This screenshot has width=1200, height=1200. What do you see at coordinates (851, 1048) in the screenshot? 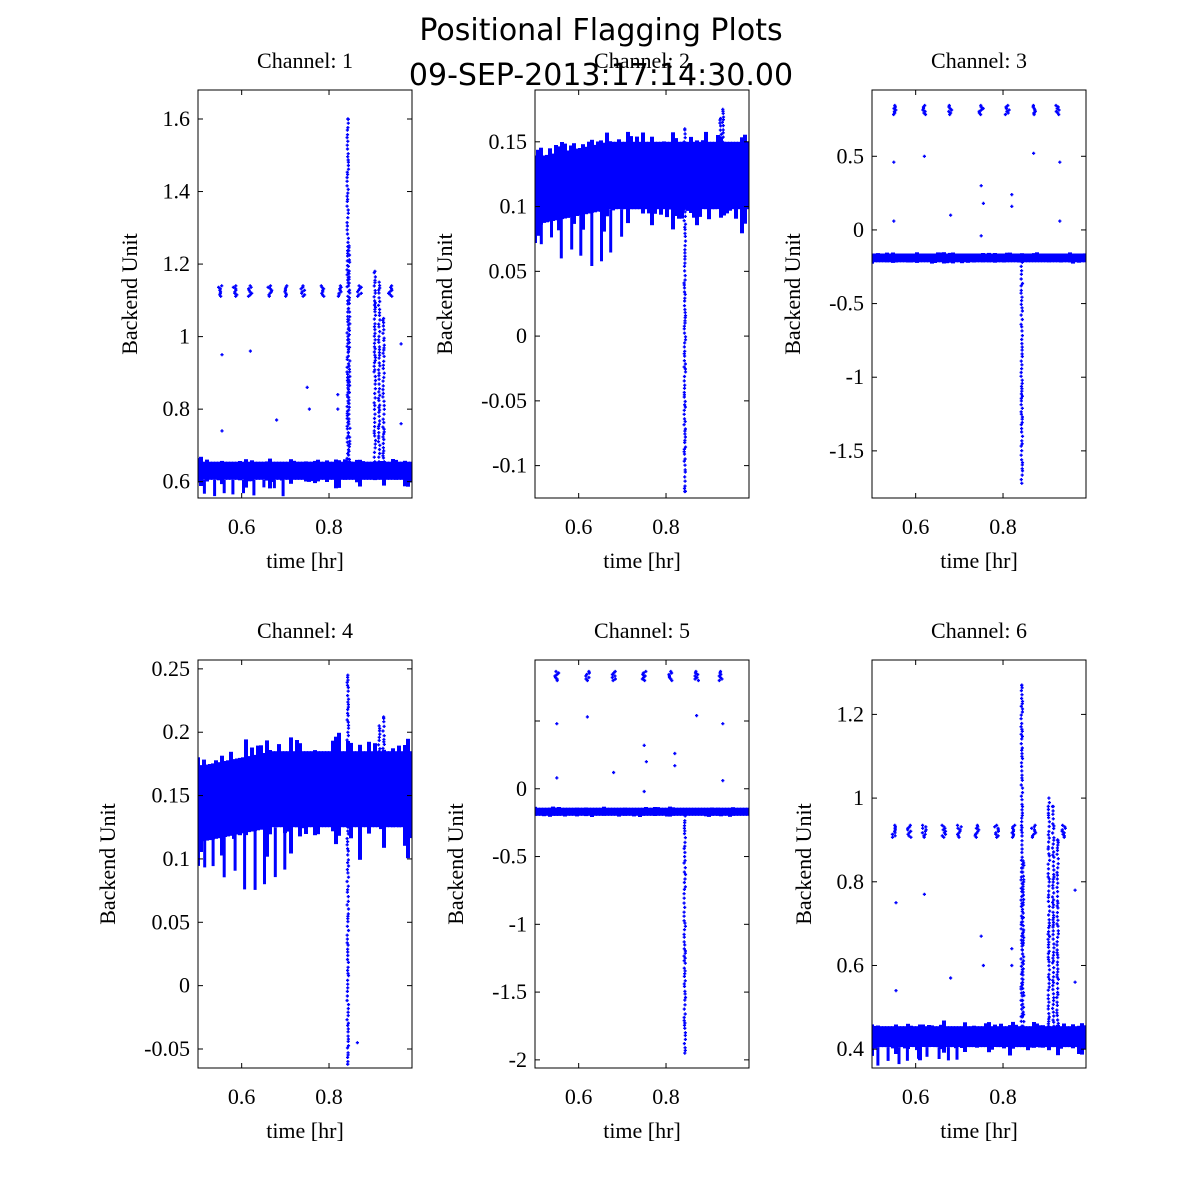
I see `y-tick-label: 0.4` at bounding box center [851, 1048].